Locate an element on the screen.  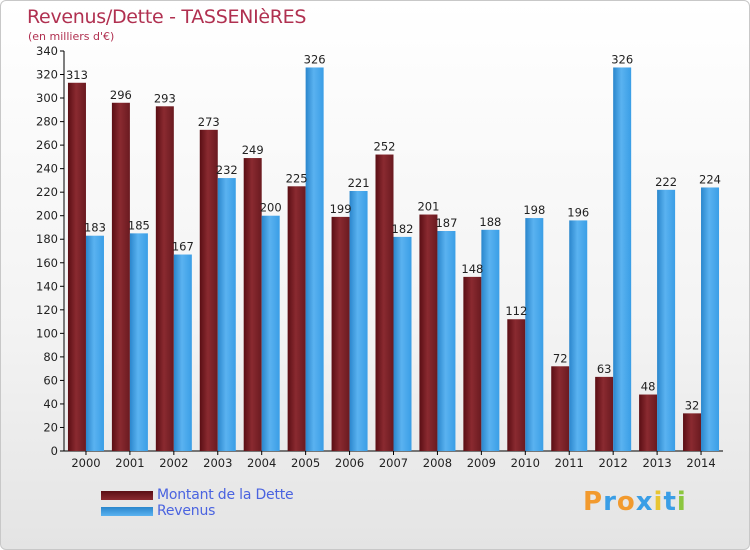
data-label-dette: 225 is located at coordinates (297, 178).